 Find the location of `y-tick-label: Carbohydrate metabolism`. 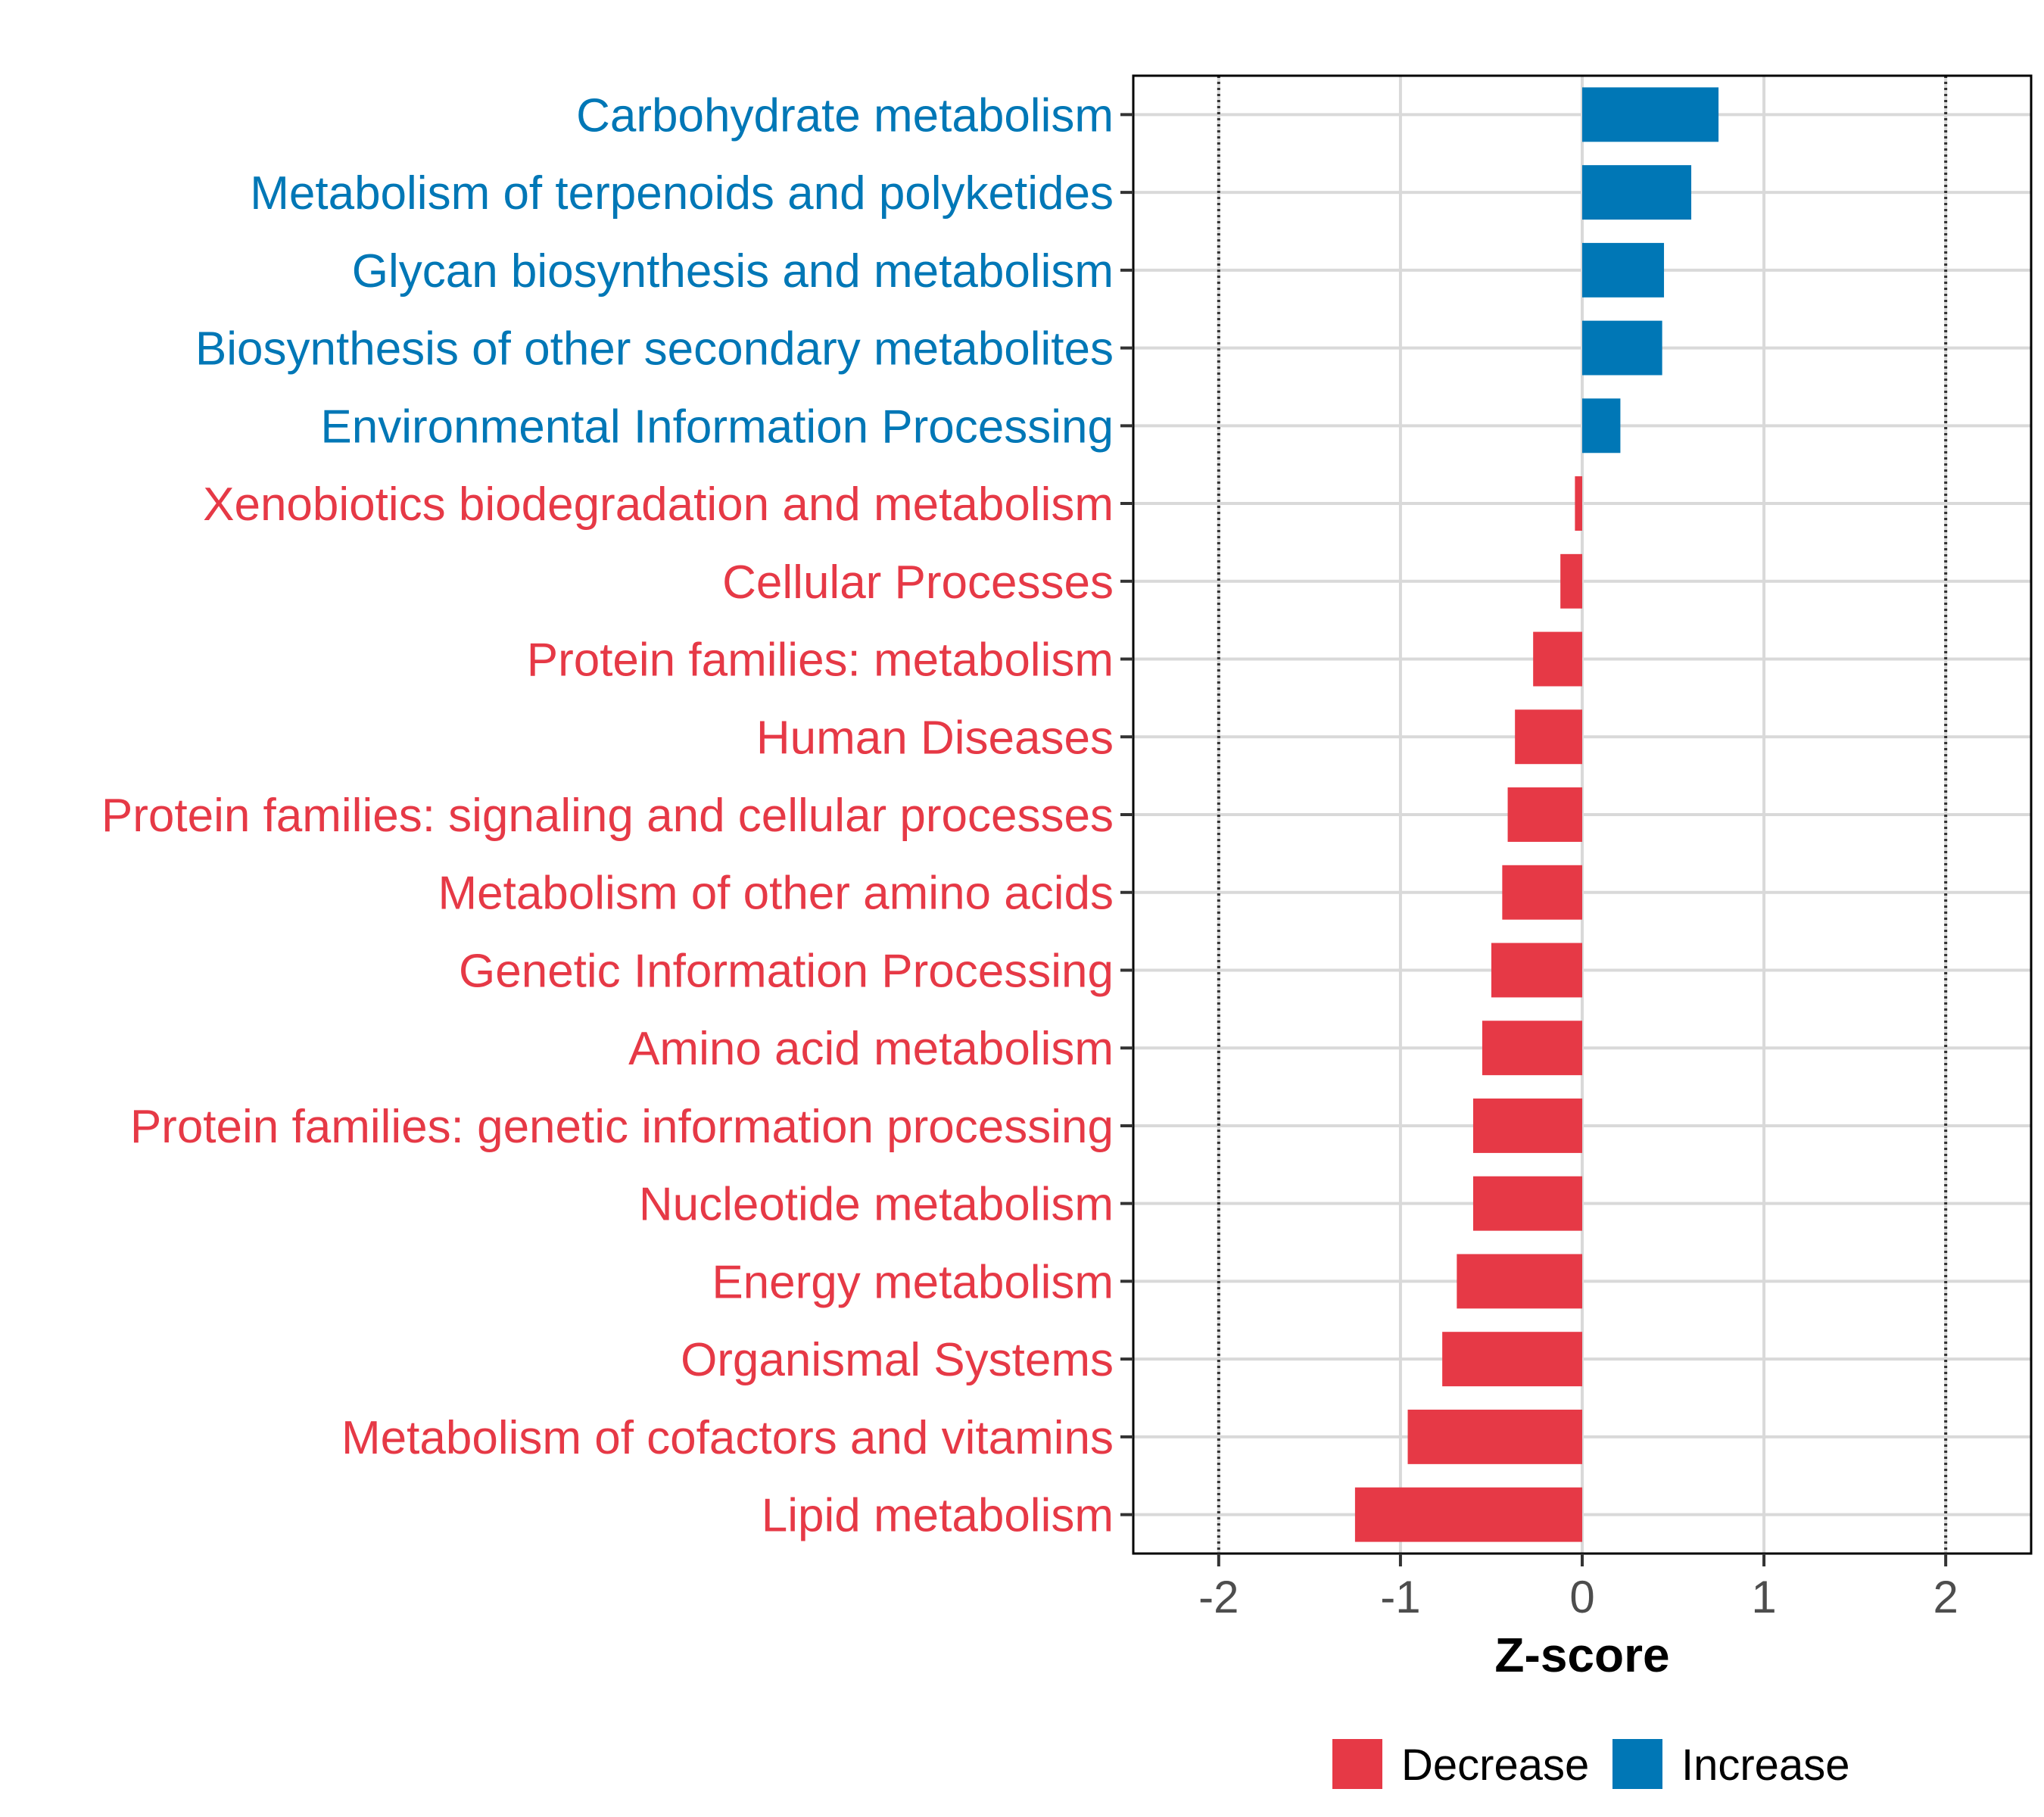

y-tick-label: Carbohydrate metabolism is located at coordinates (845, 115).